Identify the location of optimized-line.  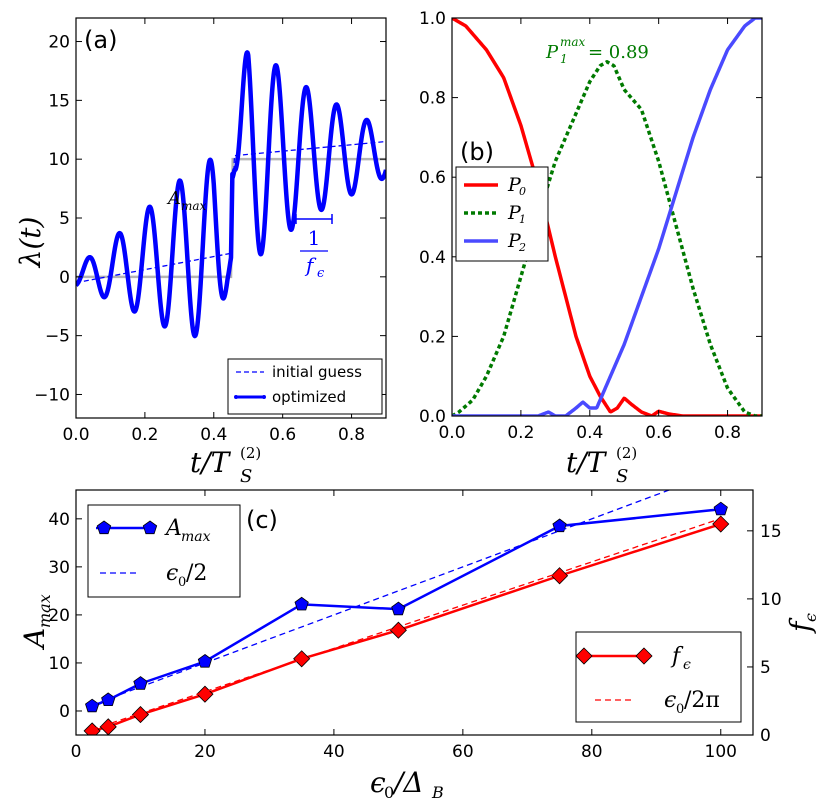
(231, 194).